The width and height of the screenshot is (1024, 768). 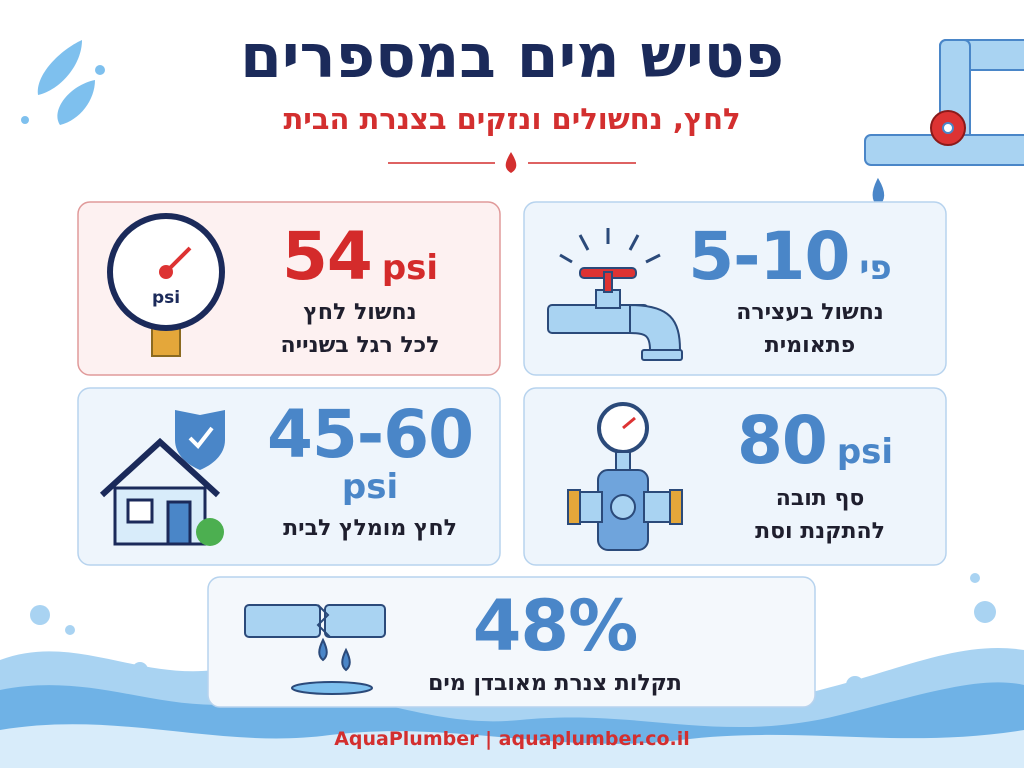 I want to click on stat-label: תקלות צנרת מאובדן מים, so click(x=555, y=683).